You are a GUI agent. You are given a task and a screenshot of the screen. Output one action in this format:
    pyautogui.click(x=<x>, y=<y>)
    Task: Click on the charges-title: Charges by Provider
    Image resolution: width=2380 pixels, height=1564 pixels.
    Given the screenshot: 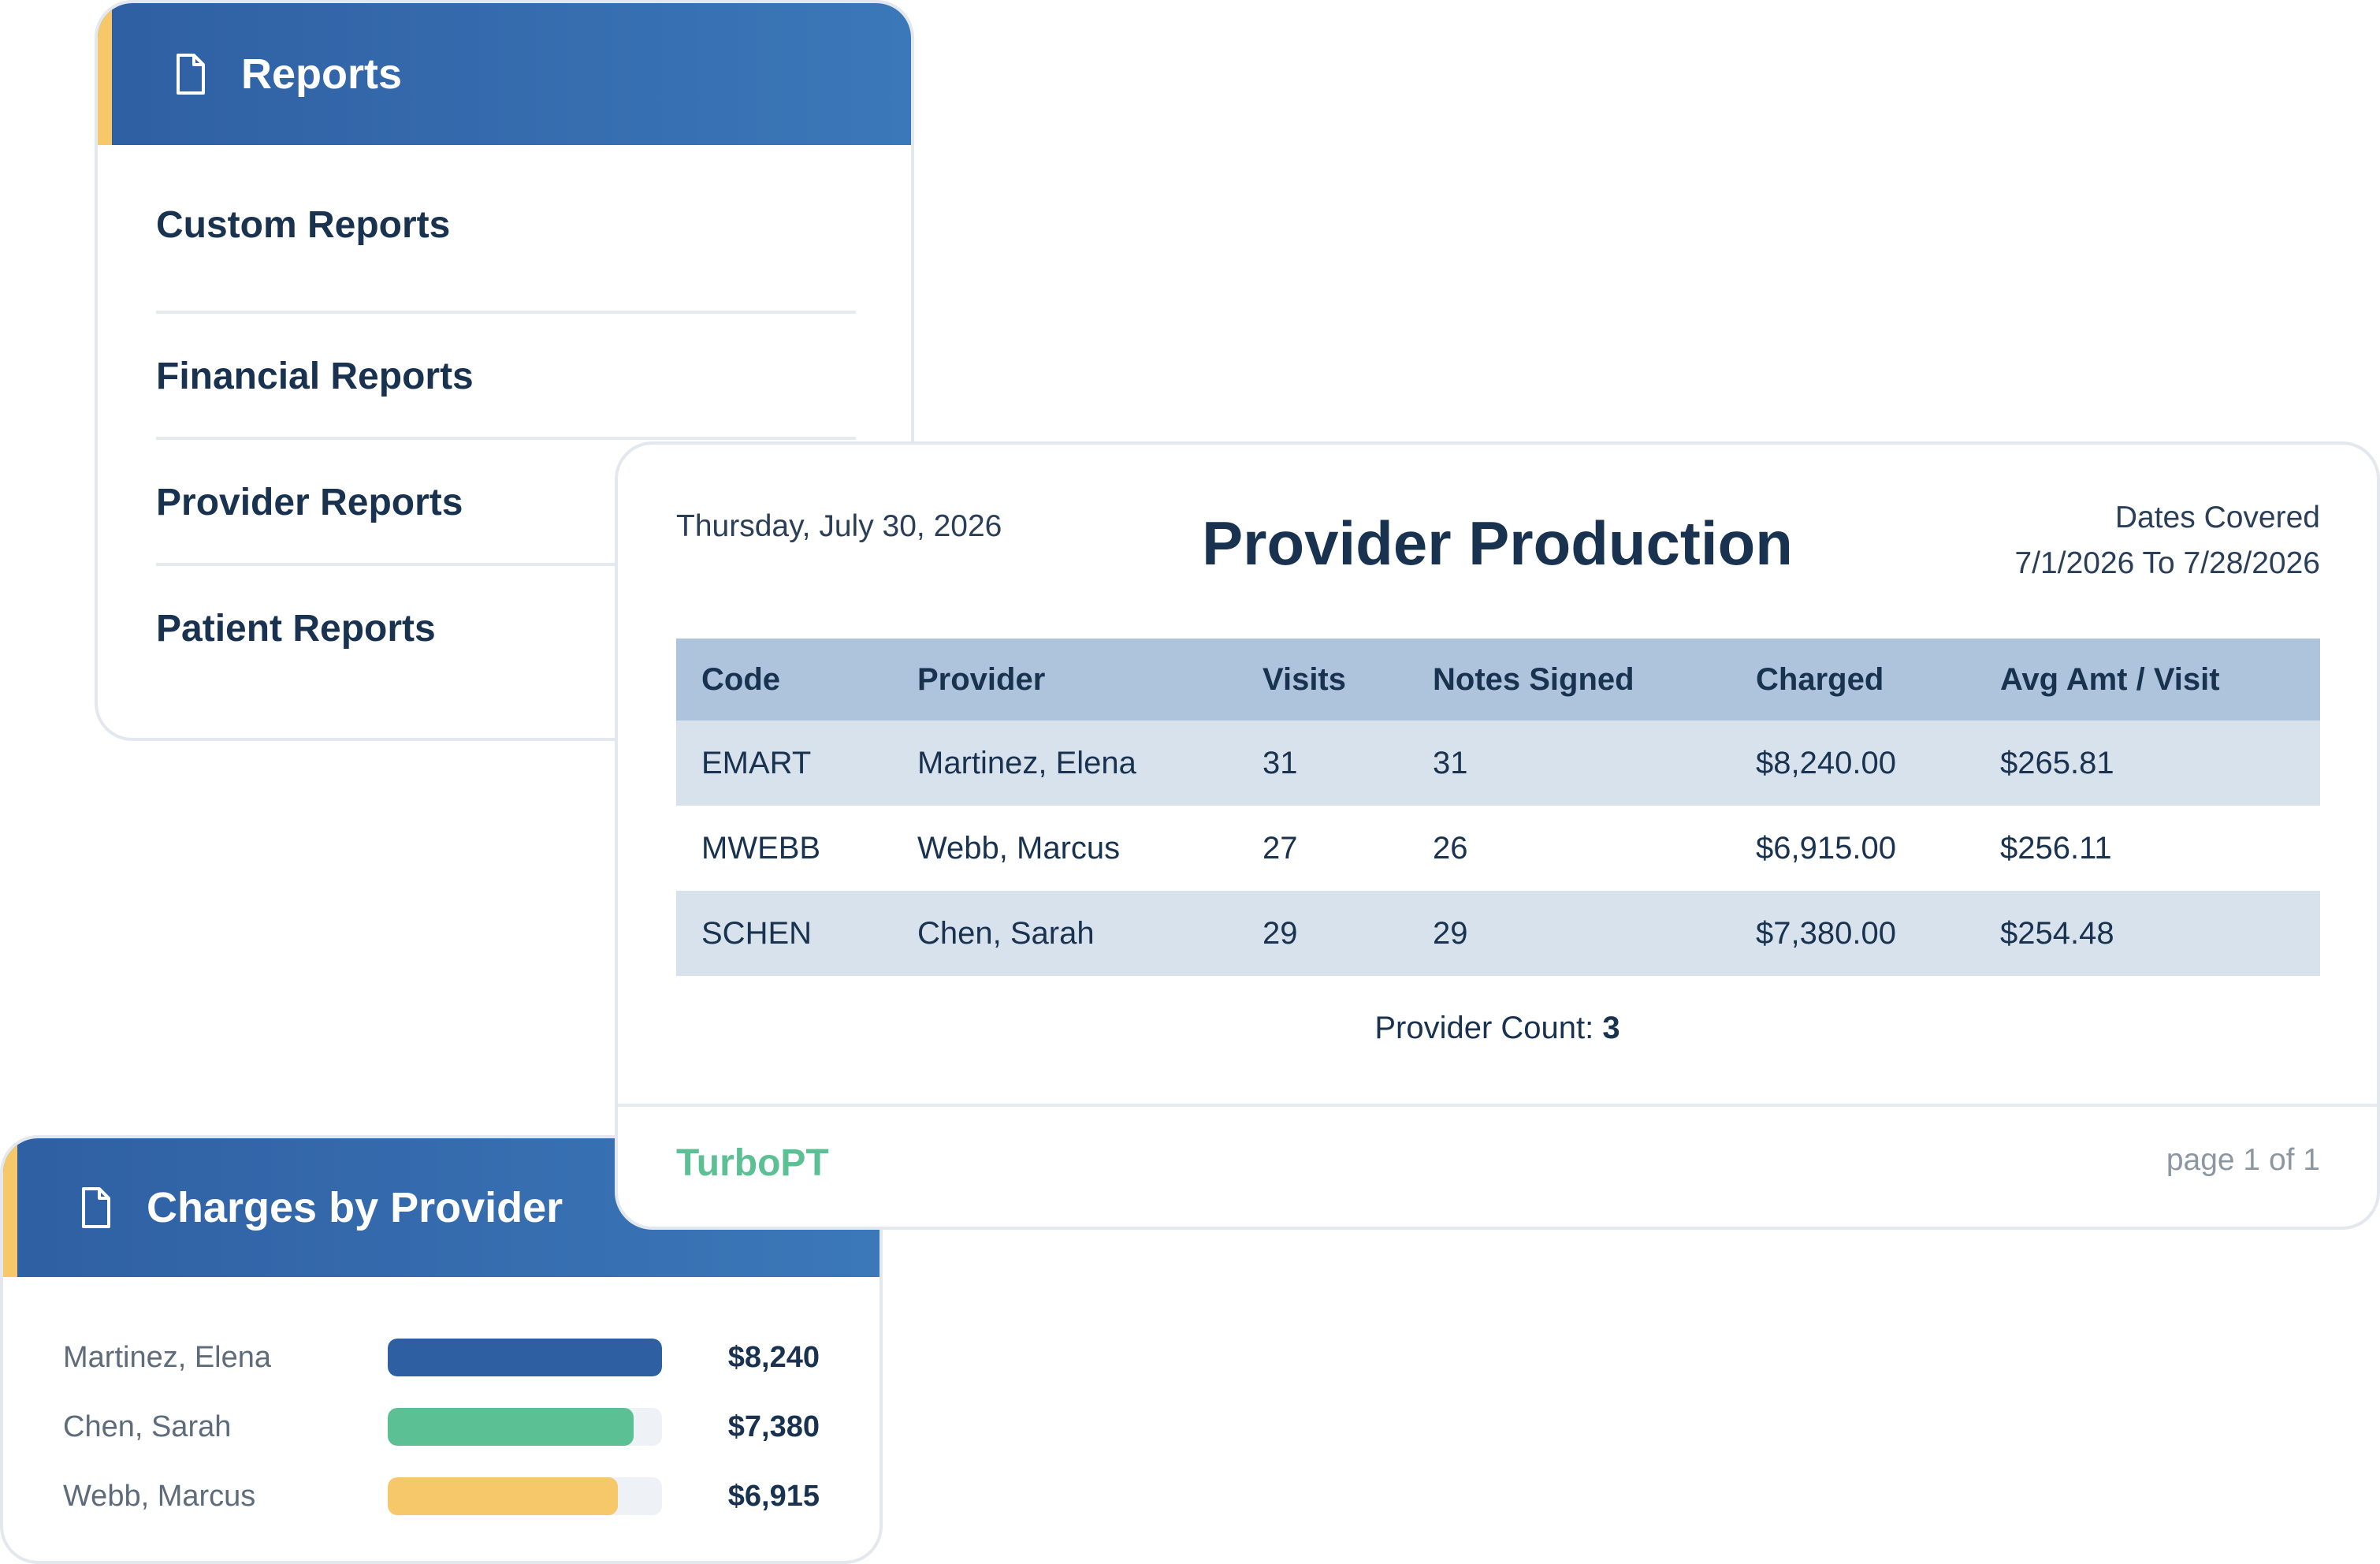 What is the action you would take?
    pyautogui.click(x=355, y=1207)
    